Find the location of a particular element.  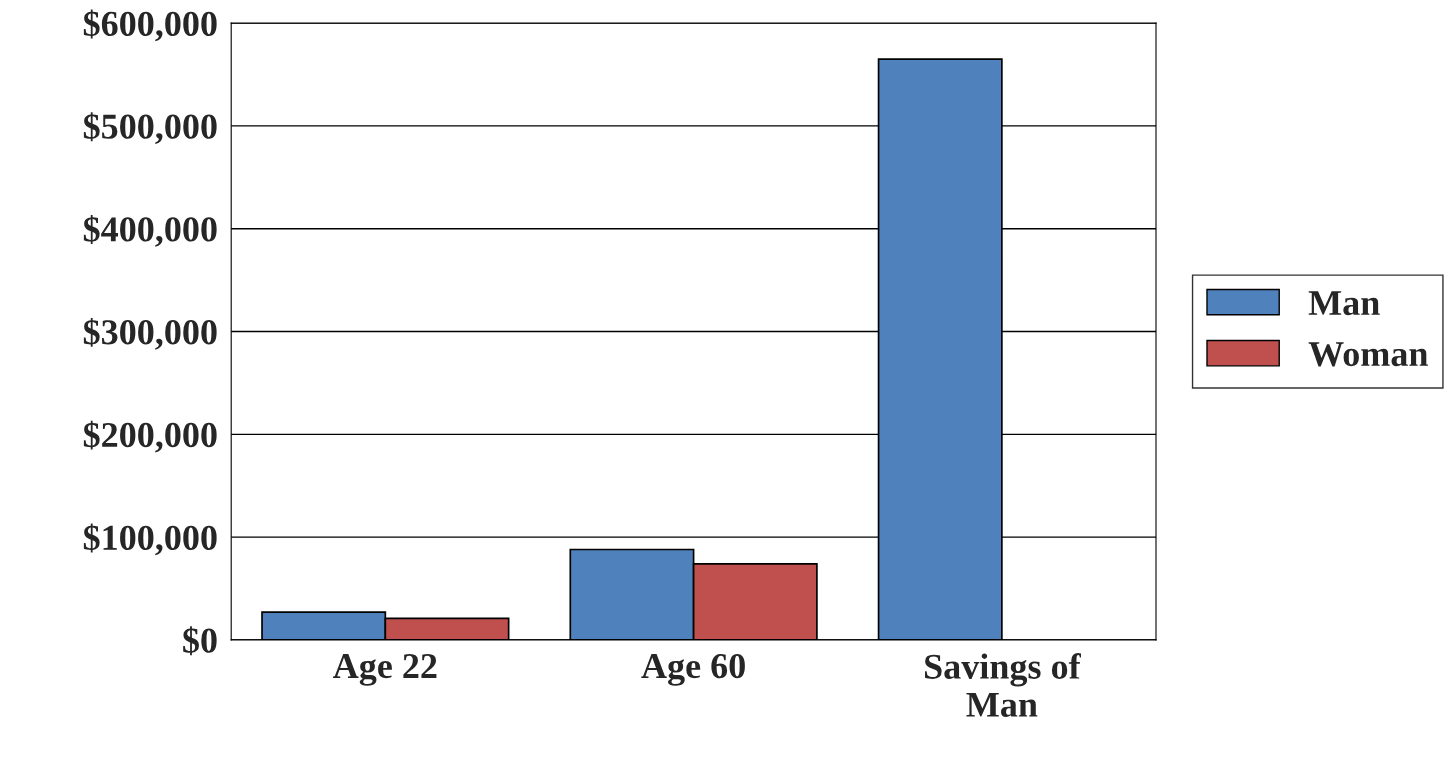

y-tick-label: $600,000 is located at coordinates (150, 25).